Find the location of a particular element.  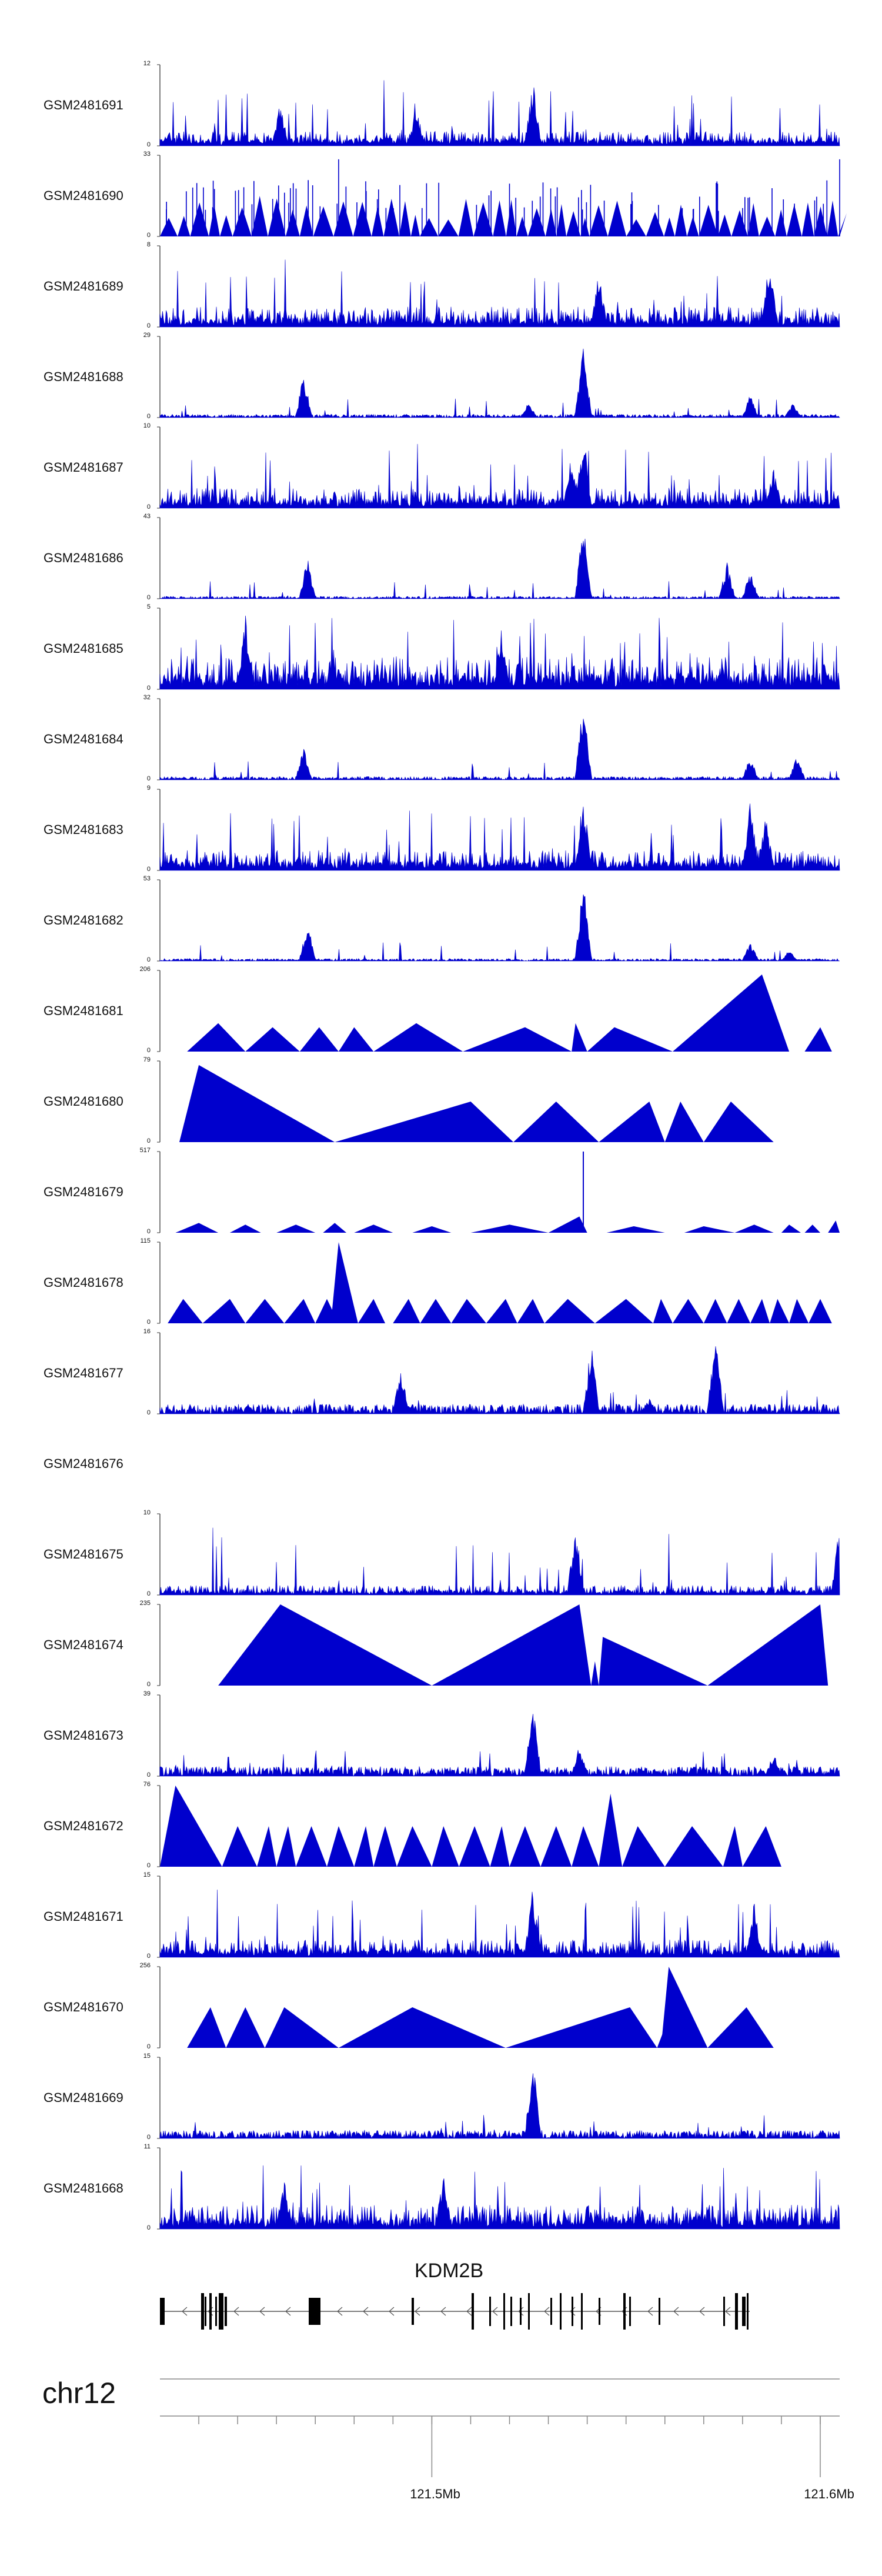

track-label: GSM2481670 is located at coordinates (83, 2007).